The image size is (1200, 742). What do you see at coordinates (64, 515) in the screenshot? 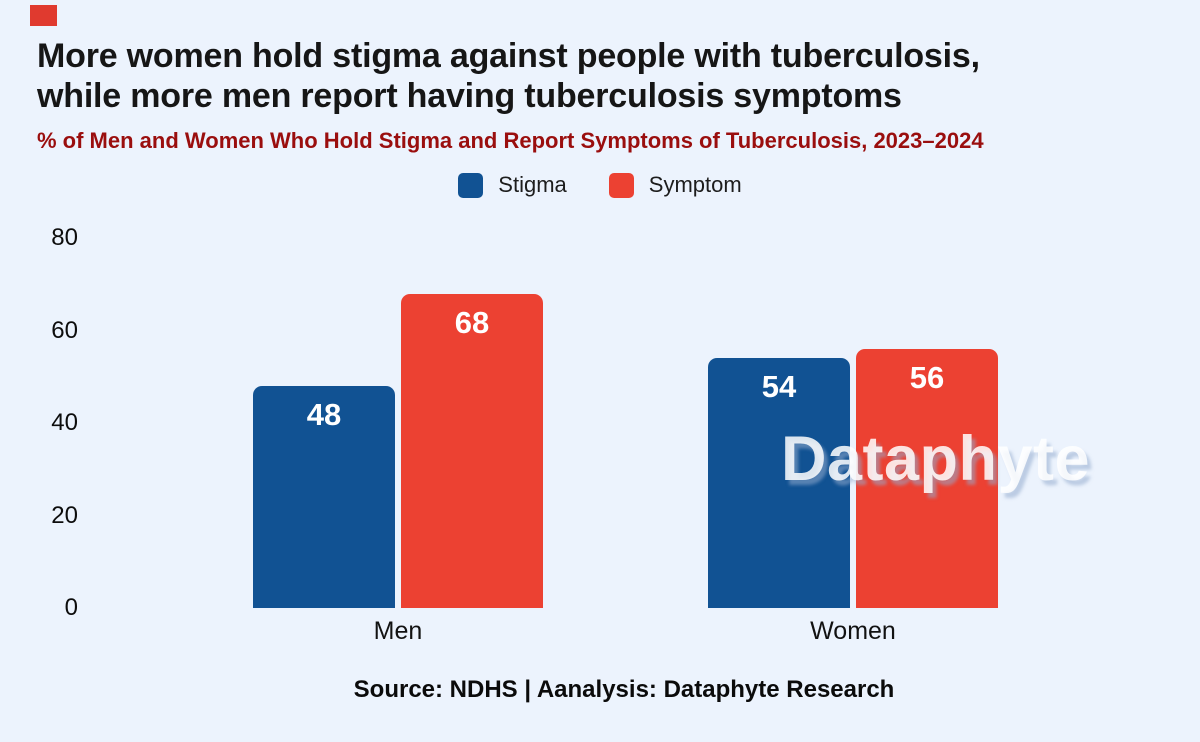
I see `y-axis-tick-label: 20` at bounding box center [64, 515].